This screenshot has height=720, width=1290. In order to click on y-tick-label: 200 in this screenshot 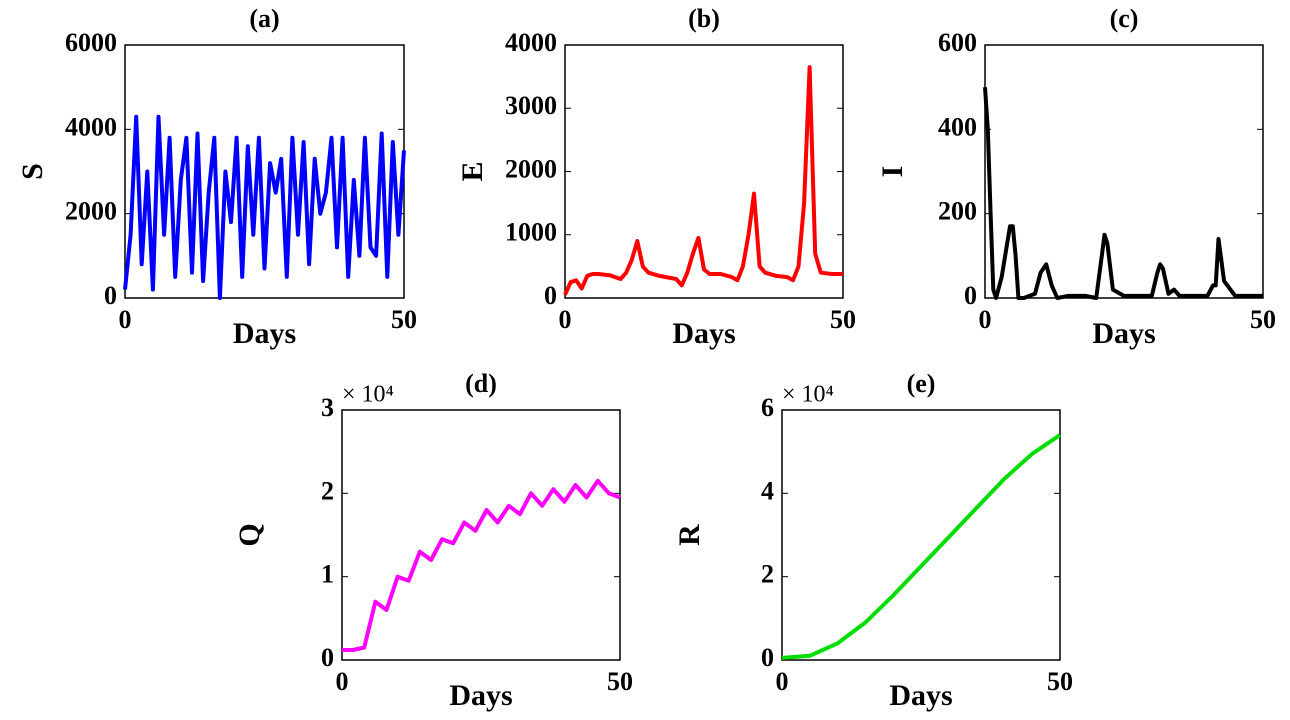, I will do `click(957, 211)`.